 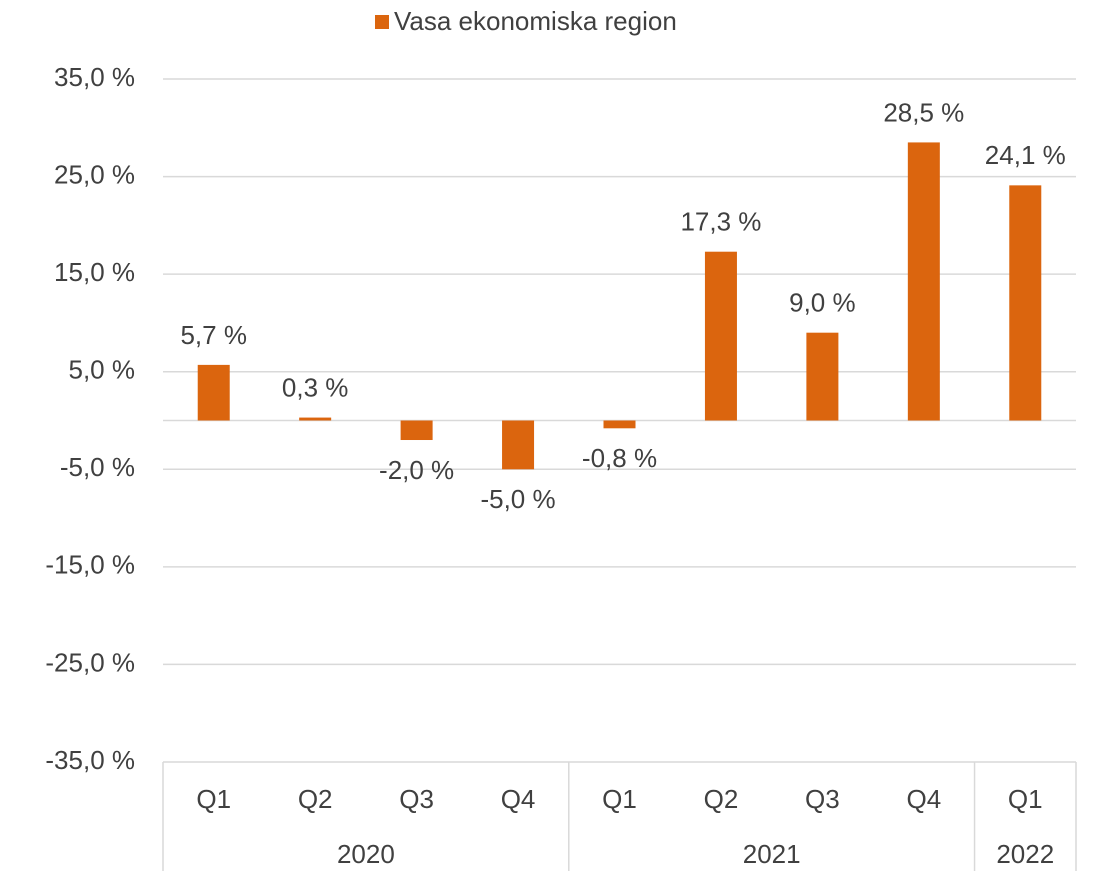 I want to click on y-tick-label: 15,0 %, so click(x=94, y=272).